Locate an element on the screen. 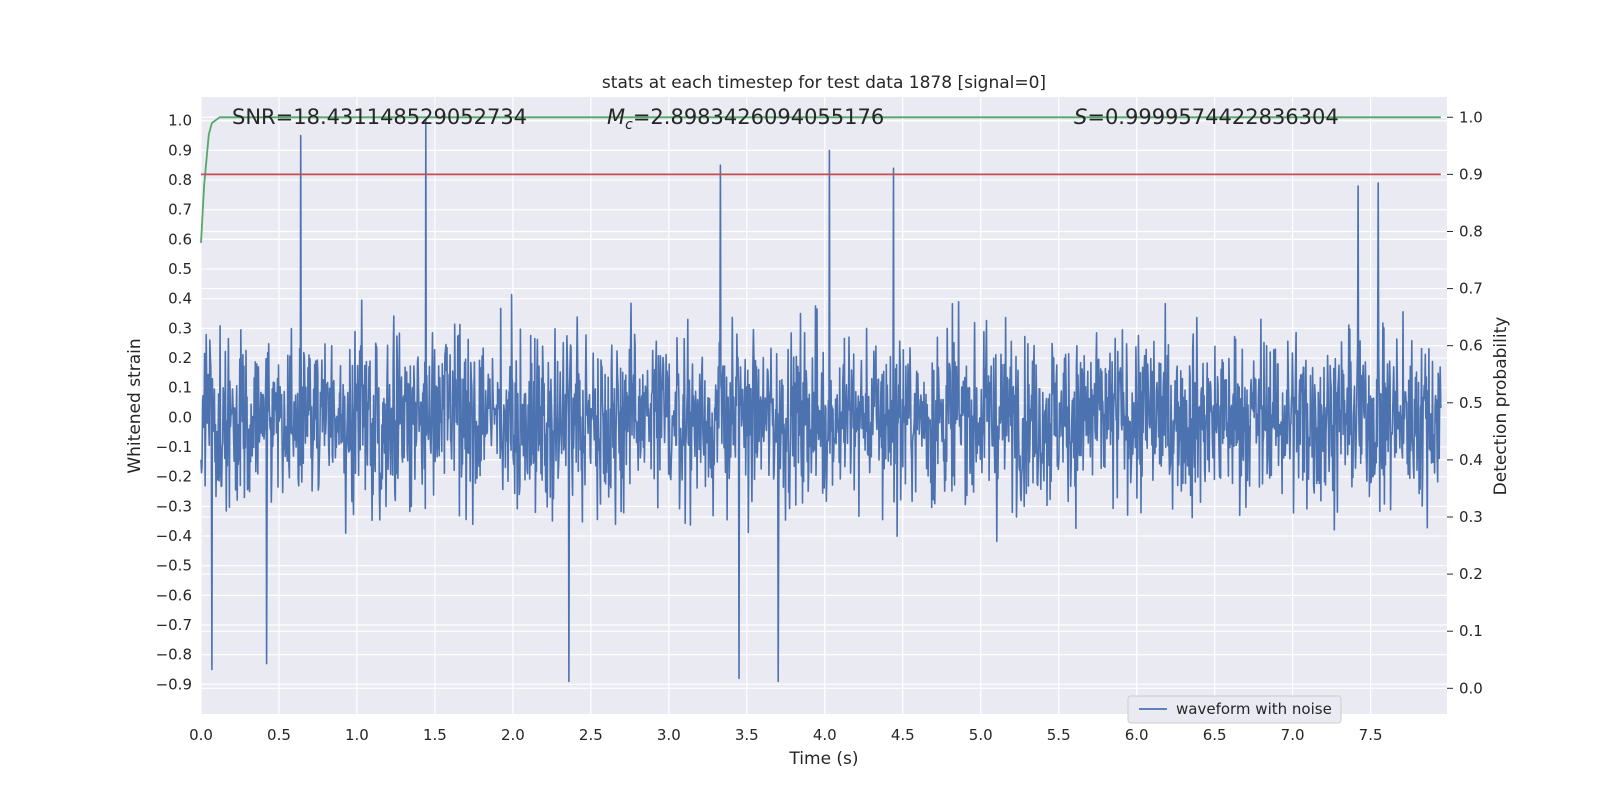 The height and width of the screenshot is (804, 1600). x-tick-label: 5.0 is located at coordinates (981, 735).